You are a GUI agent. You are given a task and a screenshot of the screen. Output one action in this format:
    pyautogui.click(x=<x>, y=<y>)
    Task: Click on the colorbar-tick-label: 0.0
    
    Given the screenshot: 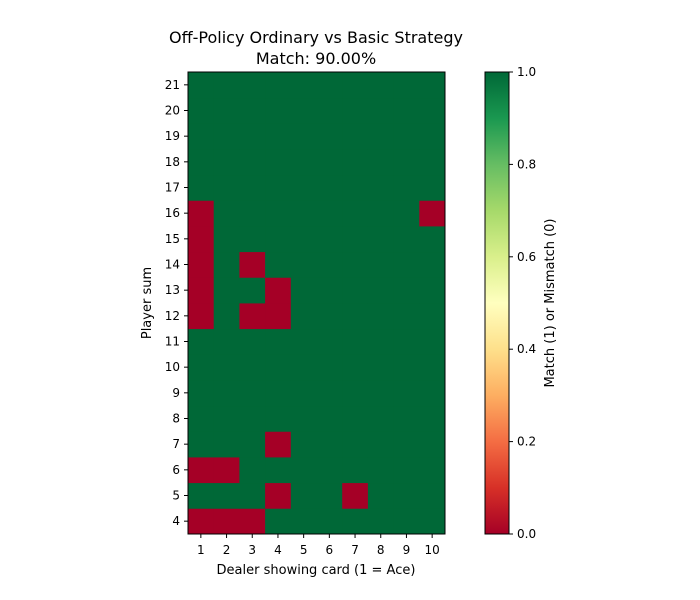 What is the action you would take?
    pyautogui.click(x=526, y=534)
    